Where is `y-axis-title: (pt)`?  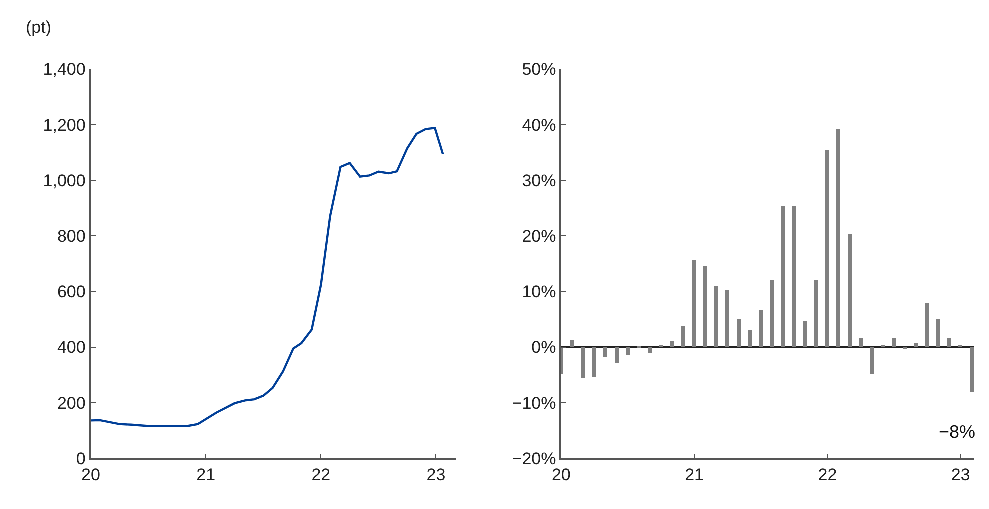 y-axis-title: (pt) is located at coordinates (39, 27).